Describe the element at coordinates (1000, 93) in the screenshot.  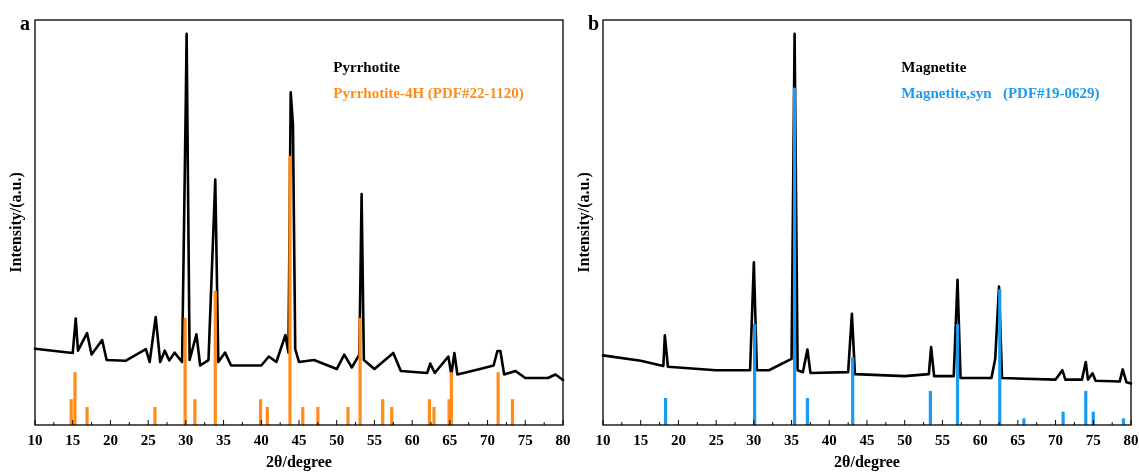
I see `text: Magnetite,syn (PDF#19-0629)` at that location.